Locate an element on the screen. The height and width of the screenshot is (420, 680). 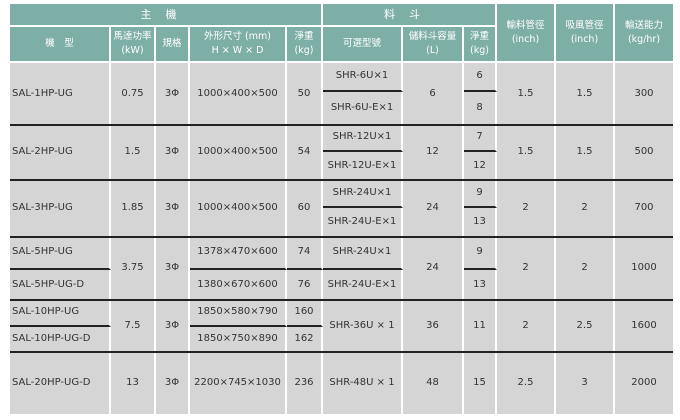
cell-capacity: 48 is located at coordinates (433, 383).